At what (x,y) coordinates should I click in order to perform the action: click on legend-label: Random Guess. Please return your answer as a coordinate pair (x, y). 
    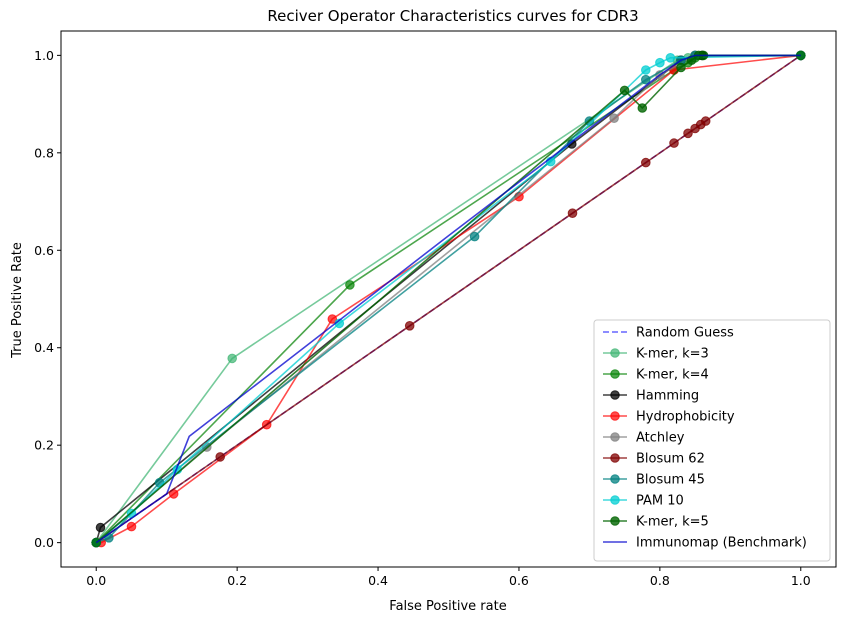
    Looking at the image, I should click on (685, 333).